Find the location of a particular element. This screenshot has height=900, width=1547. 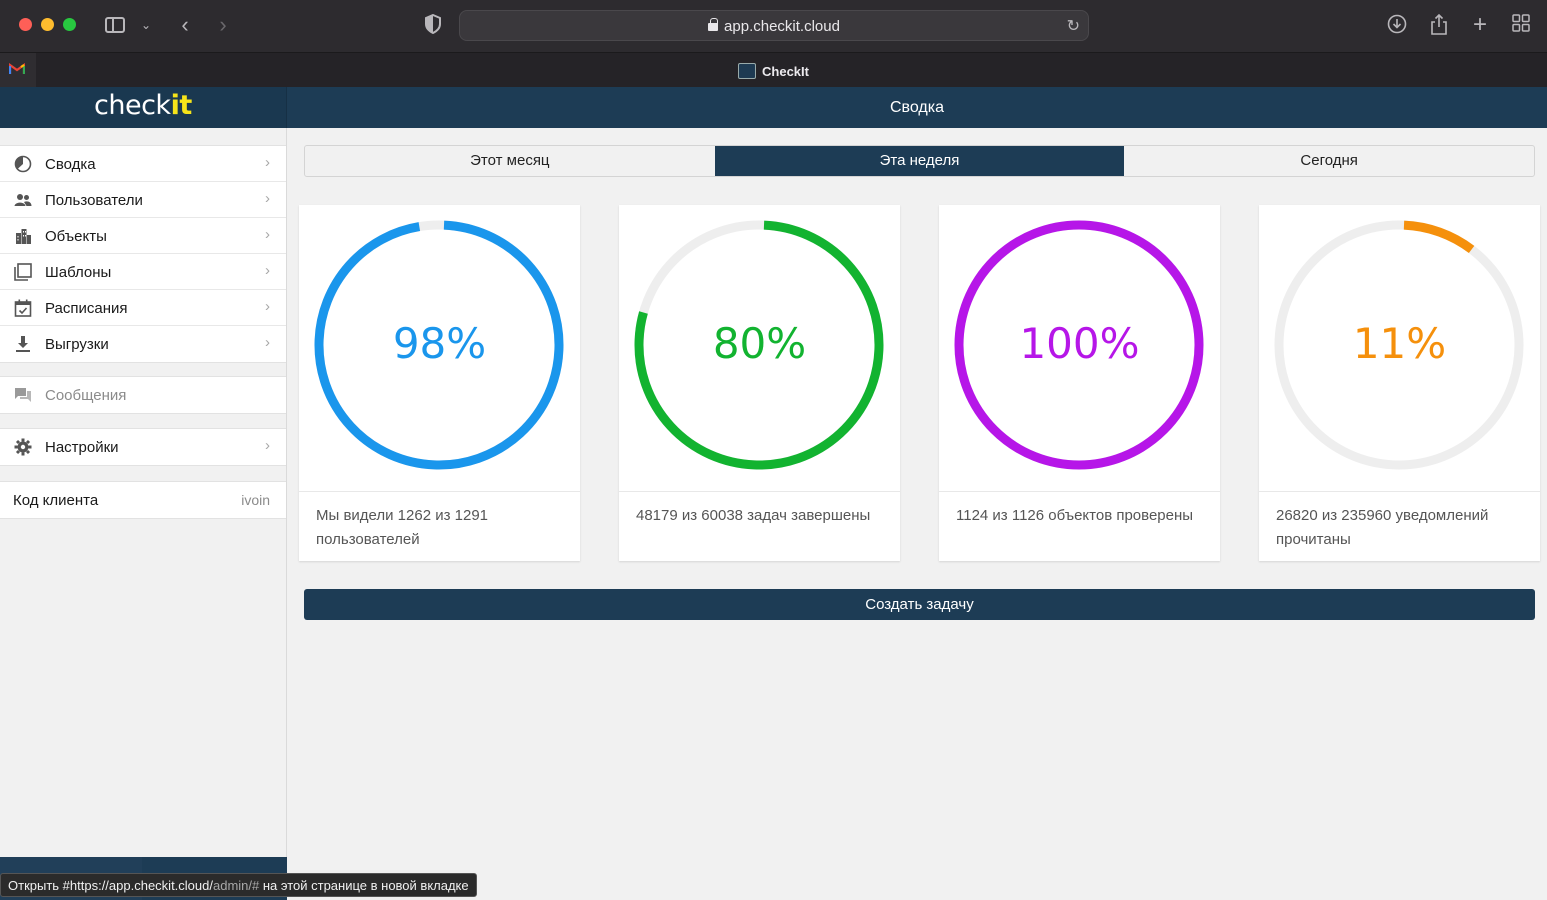

new-tab-icon: + is located at coordinates (1479, 24).